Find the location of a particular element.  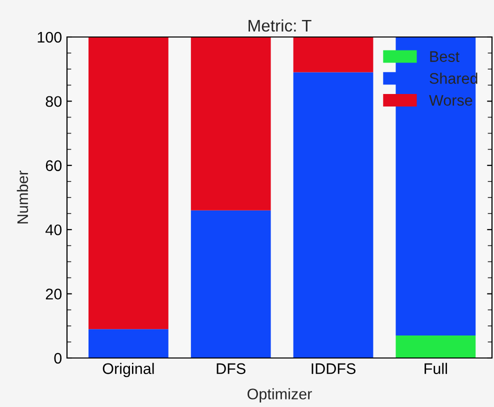

y-axis-title: Number is located at coordinates (22, 197).